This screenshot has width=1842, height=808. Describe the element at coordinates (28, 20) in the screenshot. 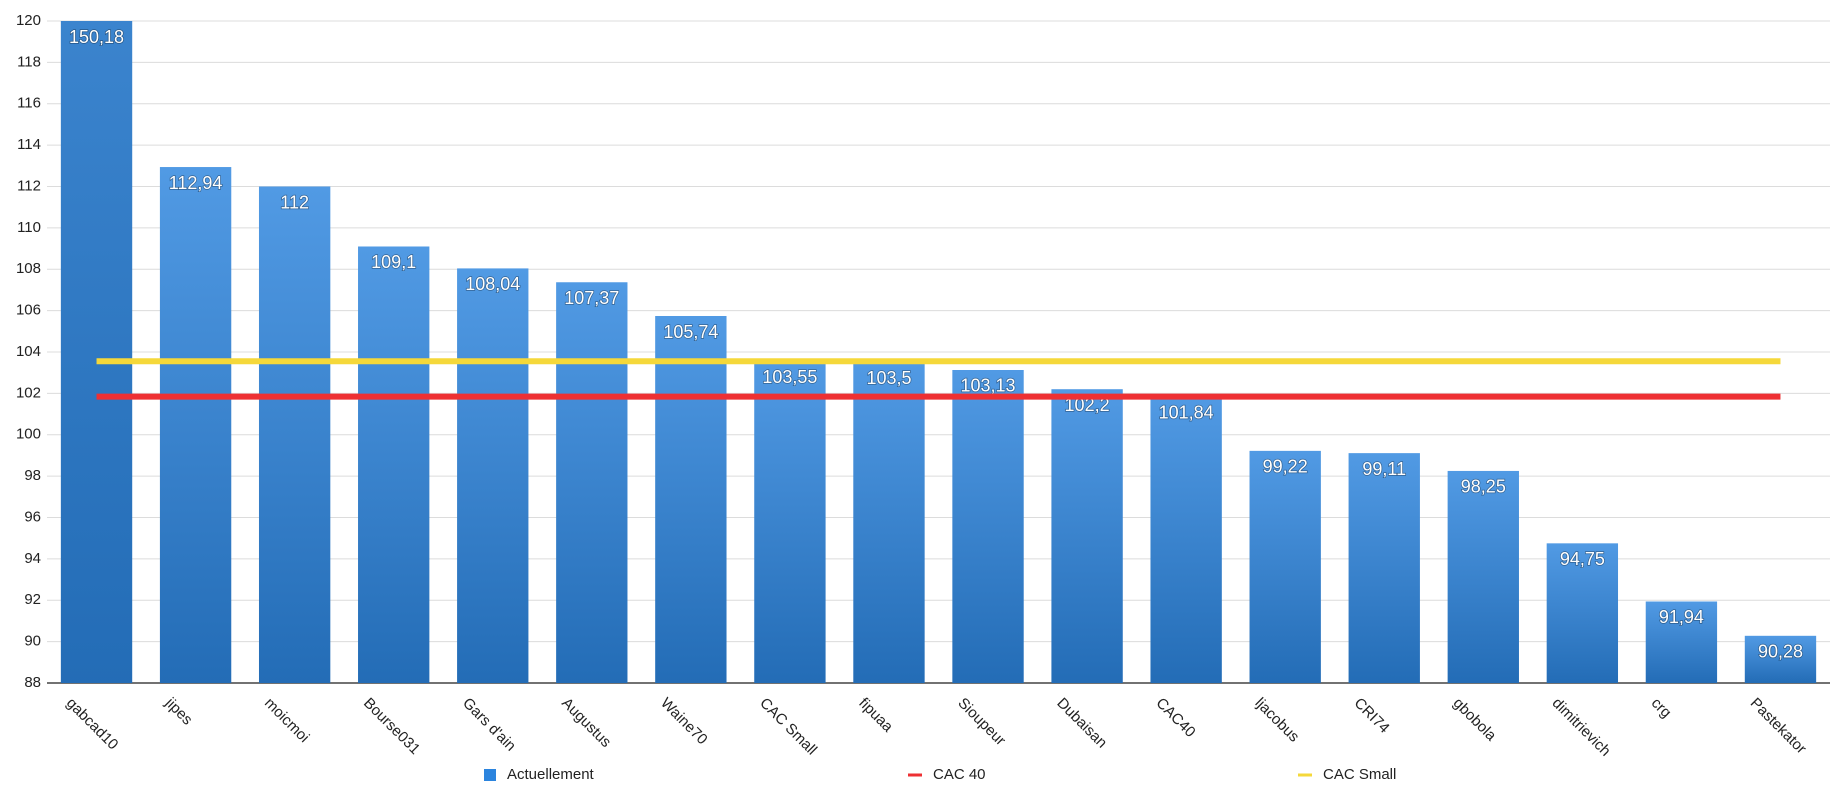

I see `y-tick-label: 120` at that location.